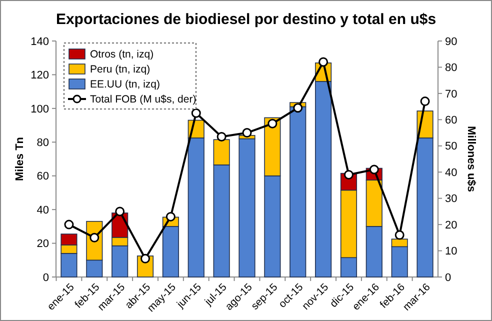  What do you see at coordinates (20, 159) in the screenshot?
I see `y-axis-title: Miles Tn` at bounding box center [20, 159].